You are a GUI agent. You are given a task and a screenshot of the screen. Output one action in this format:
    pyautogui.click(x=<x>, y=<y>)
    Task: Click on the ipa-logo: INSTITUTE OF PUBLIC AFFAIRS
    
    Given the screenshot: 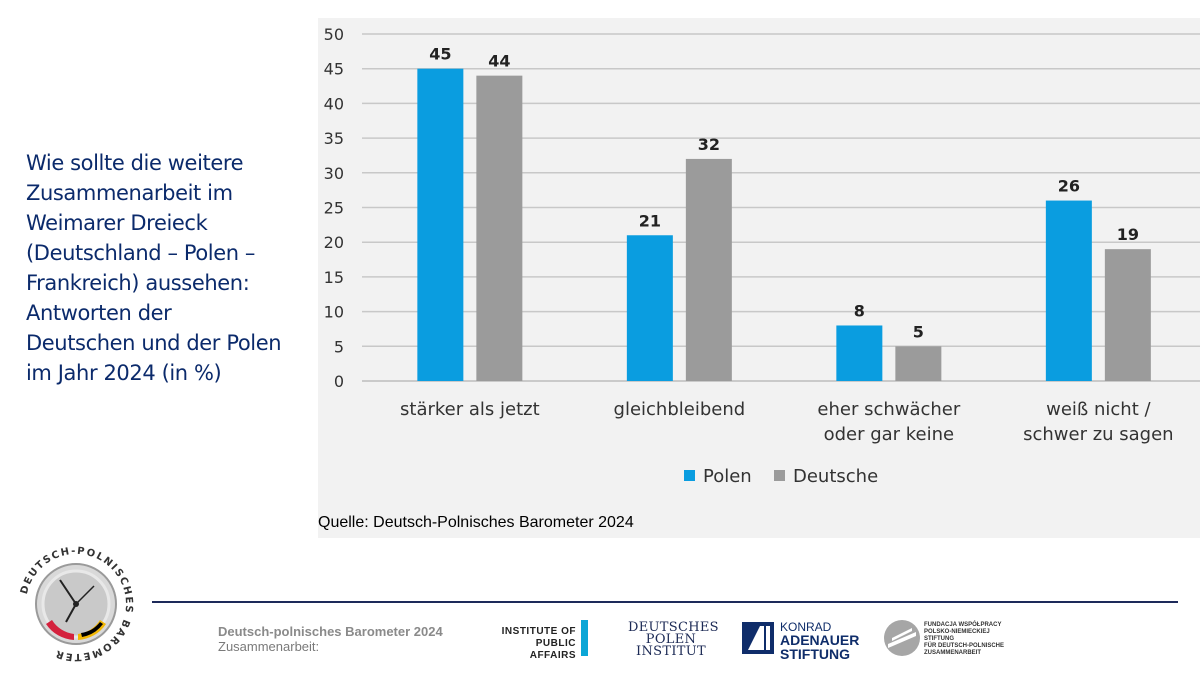 What is the action you would take?
    pyautogui.click(x=545, y=639)
    